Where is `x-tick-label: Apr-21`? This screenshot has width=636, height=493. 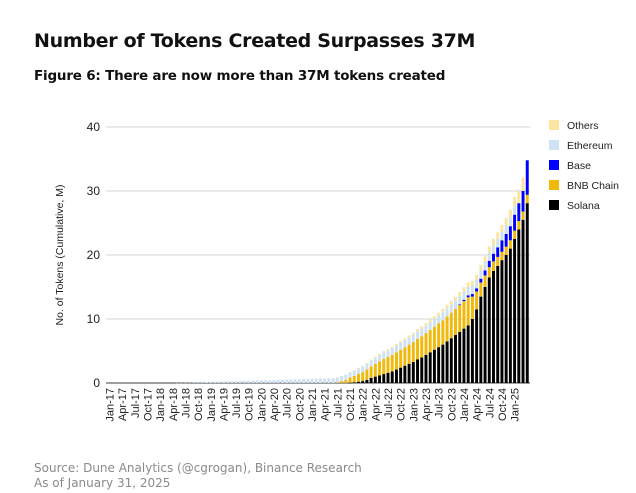
x-tick-label: Apr-21 is located at coordinates (326, 404).